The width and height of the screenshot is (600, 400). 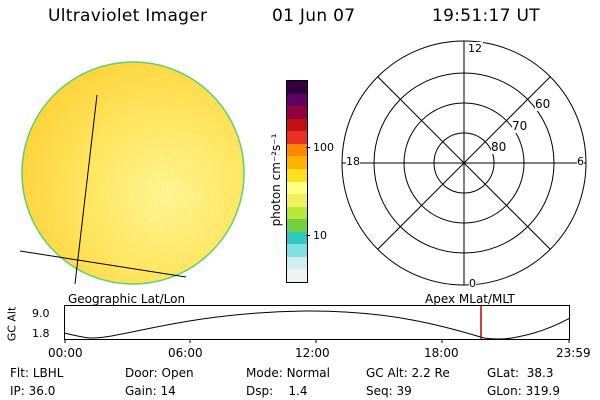 I want to click on y-tick-label: 1.8, so click(x=41, y=333).